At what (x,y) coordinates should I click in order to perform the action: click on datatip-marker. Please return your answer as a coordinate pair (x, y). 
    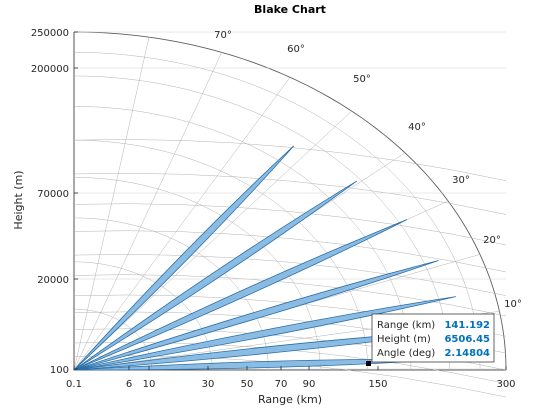
    Looking at the image, I should click on (368, 363).